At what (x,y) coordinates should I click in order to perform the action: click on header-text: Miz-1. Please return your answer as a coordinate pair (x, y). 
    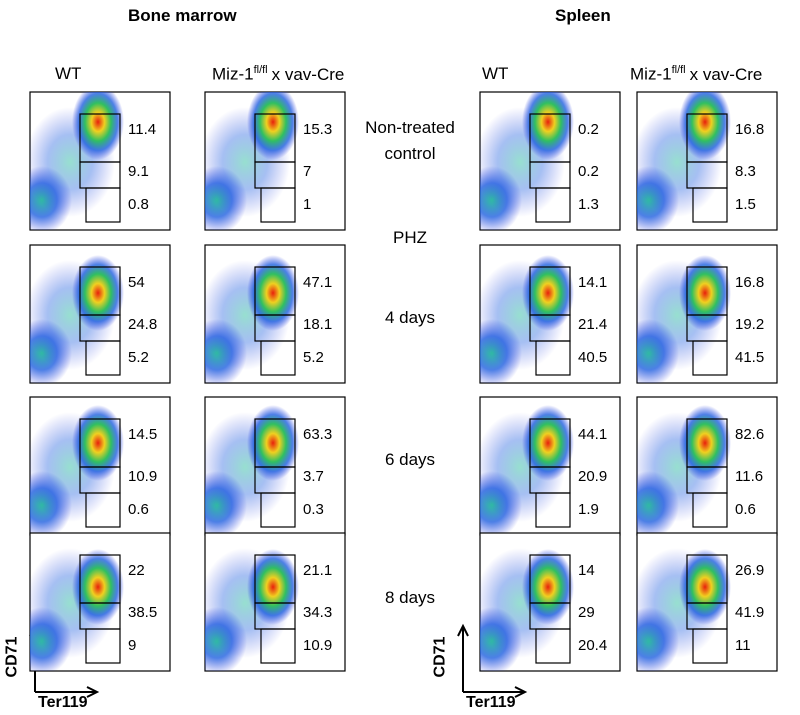
    Looking at the image, I should click on (651, 74).